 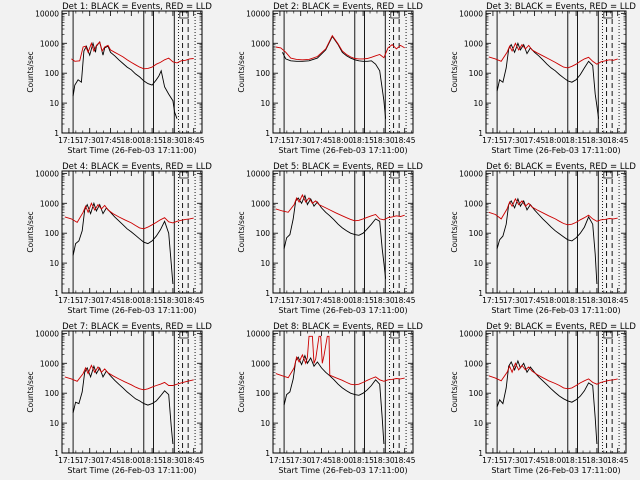 What do you see at coordinates (137, 167) in the screenshot?
I see `panel-title: Det 4: BLACK = Events, RED = LLD` at bounding box center [137, 167].